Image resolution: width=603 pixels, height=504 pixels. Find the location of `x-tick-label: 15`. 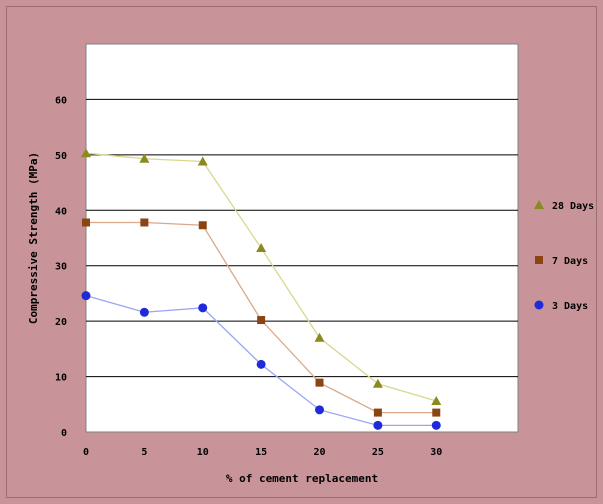

x-tick-label: 15 is located at coordinates (261, 452).